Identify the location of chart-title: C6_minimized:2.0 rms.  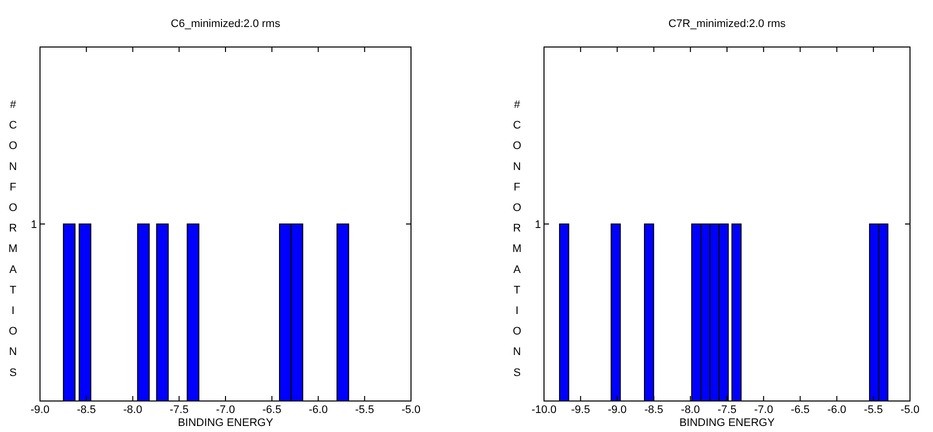
(225, 24).